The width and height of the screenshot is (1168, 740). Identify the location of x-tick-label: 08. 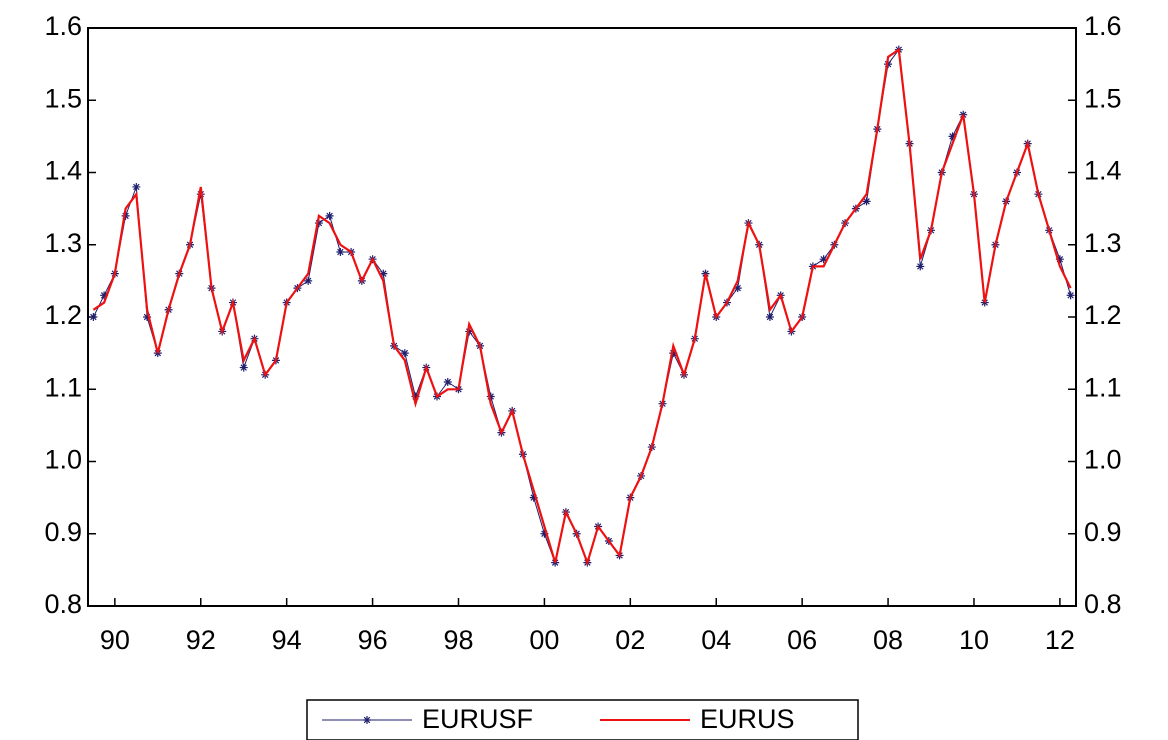
(888, 640).